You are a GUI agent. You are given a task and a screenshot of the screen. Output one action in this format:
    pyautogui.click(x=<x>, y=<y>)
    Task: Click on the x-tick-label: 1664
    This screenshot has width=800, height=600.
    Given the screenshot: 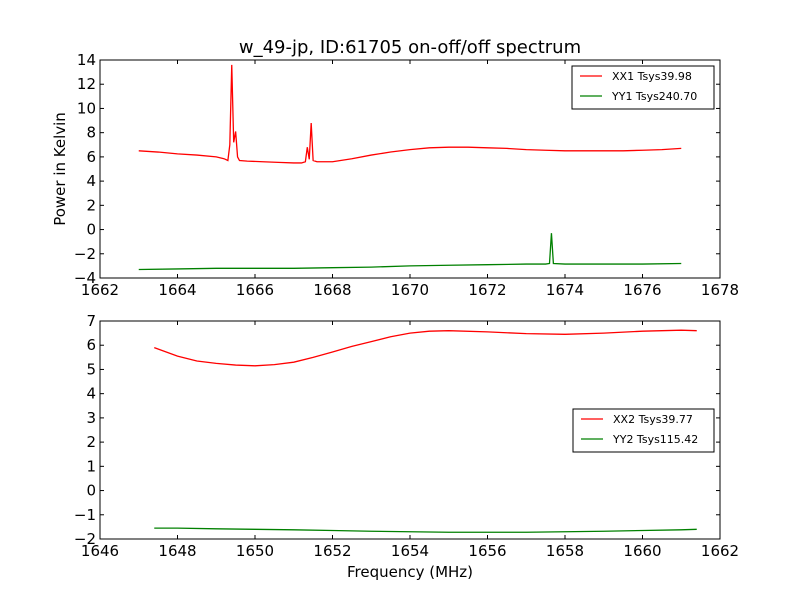 What is the action you would take?
    pyautogui.click(x=177, y=290)
    